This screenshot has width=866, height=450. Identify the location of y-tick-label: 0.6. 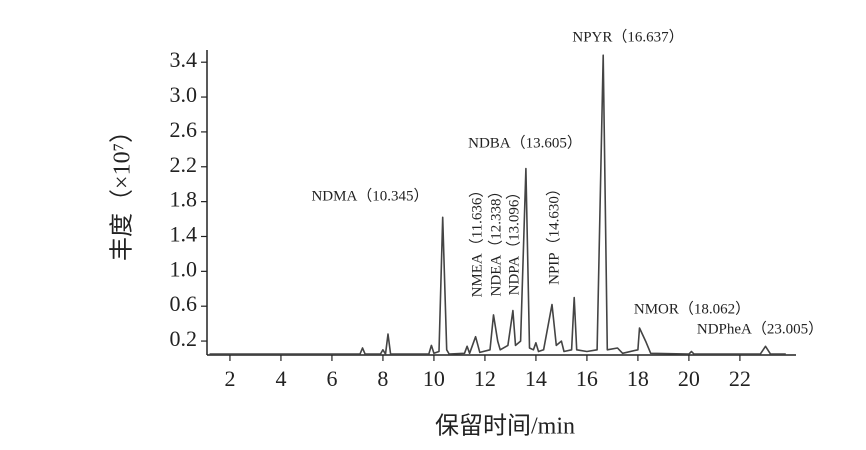
(184, 303).